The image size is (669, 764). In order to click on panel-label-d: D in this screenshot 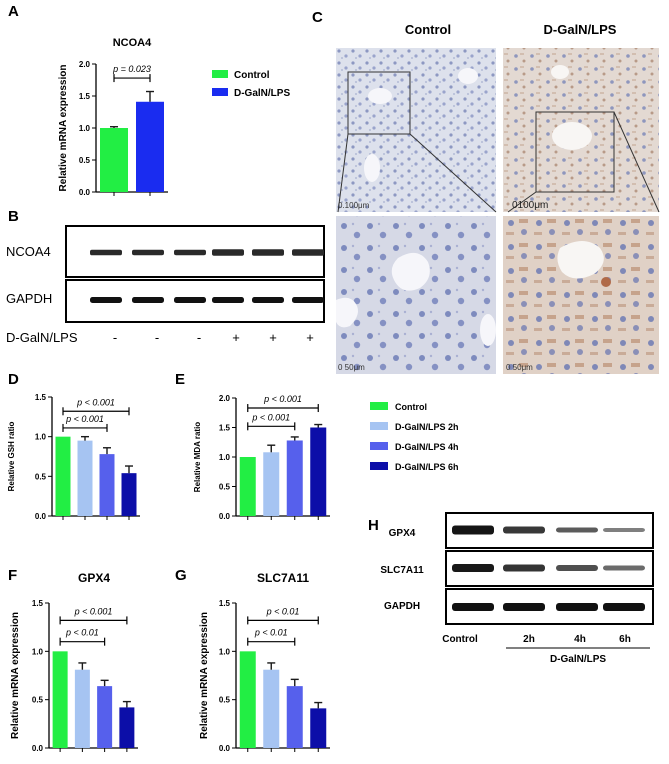, I will do `click(13, 379)`.